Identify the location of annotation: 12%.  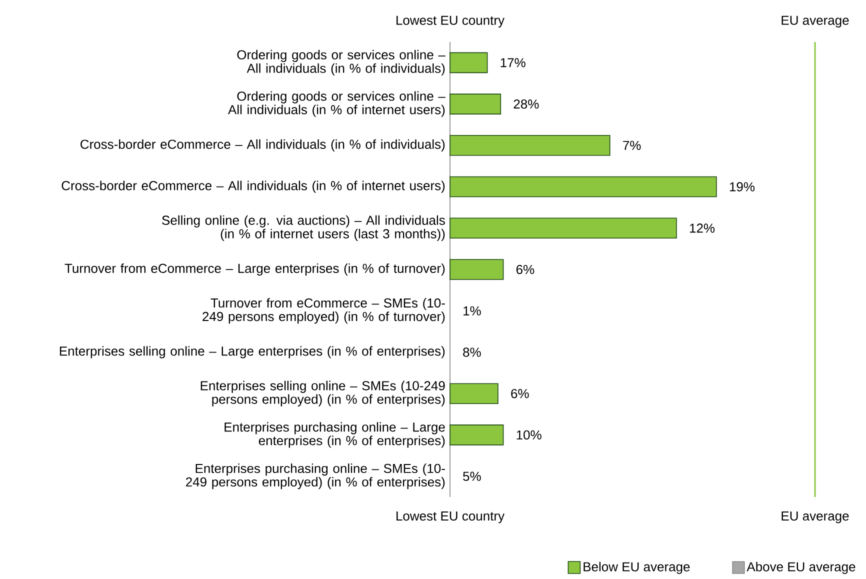
(702, 228).